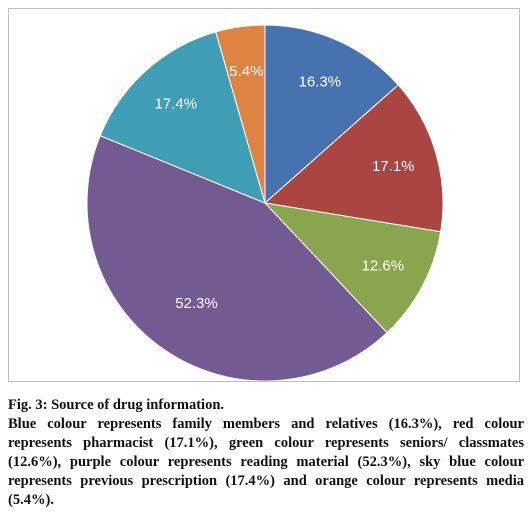 This screenshot has height=529, width=528. I want to click on pie-slice-label-0: 16.3%, so click(320, 81).